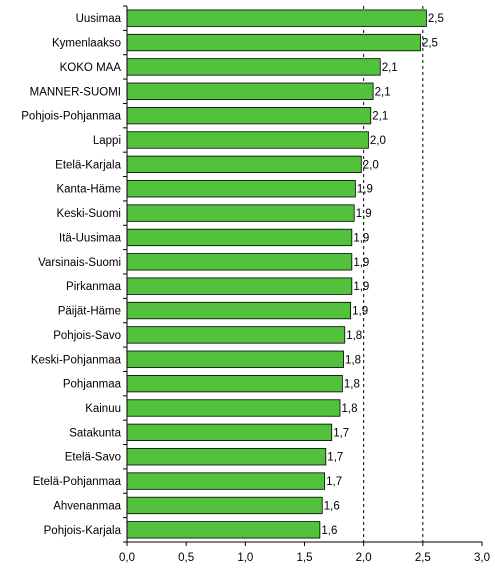  What do you see at coordinates (305, 558) in the screenshot?
I see `x-tick-label: 1,5` at bounding box center [305, 558].